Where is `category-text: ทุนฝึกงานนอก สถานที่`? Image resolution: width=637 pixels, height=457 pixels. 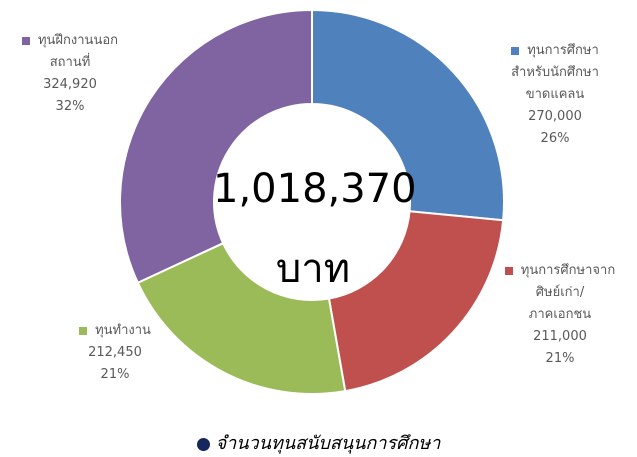 category-text: ทุนฝึกงานนอก สถานที่ is located at coordinates (78, 51).